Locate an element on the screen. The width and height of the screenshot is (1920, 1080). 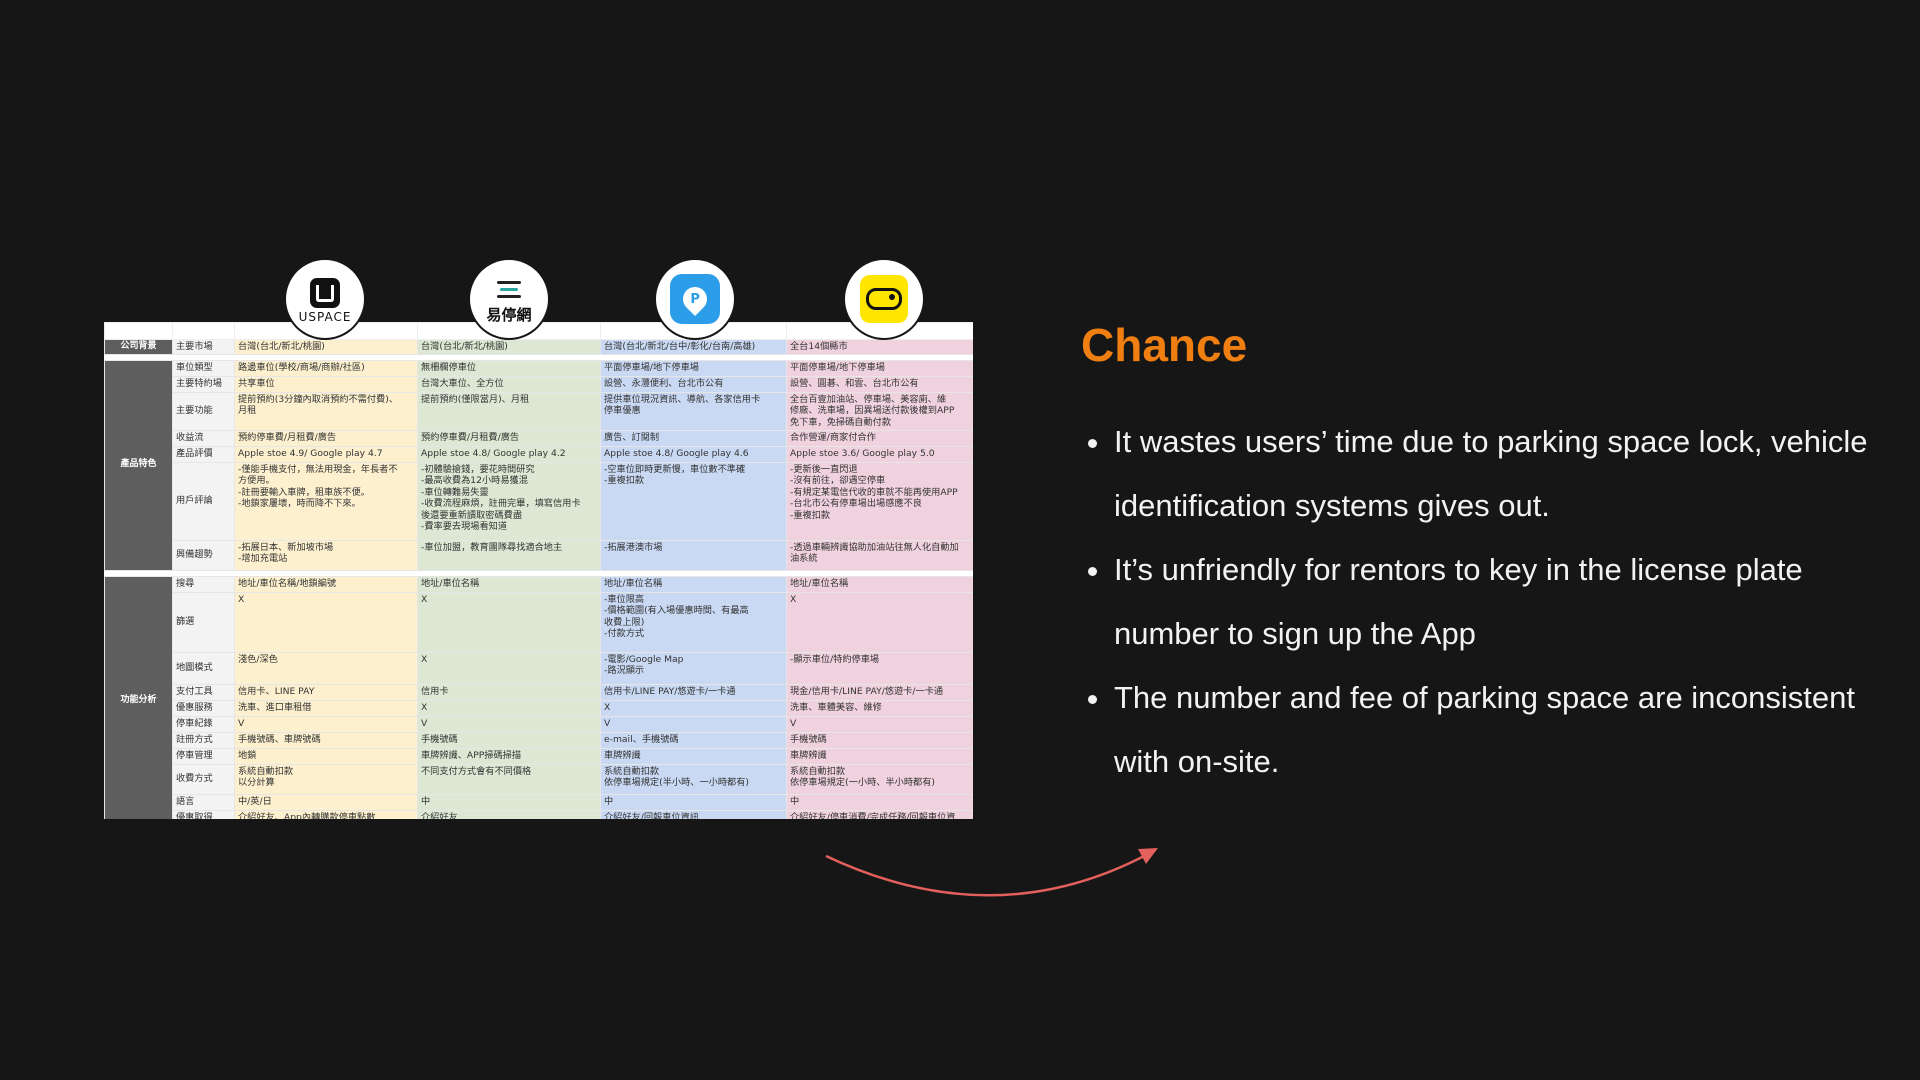
curved-arrow-icon is located at coordinates (991, 872).